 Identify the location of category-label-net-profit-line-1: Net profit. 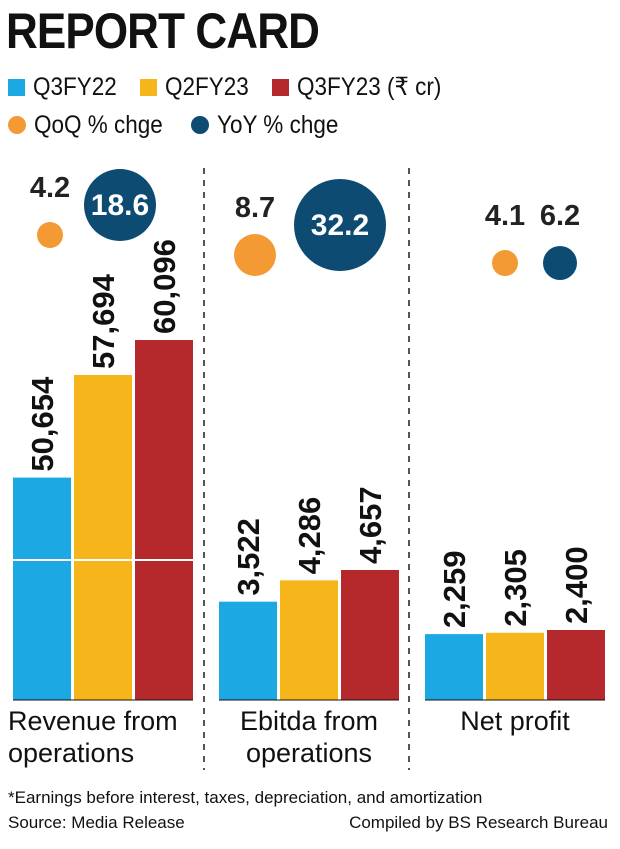
(515, 721).